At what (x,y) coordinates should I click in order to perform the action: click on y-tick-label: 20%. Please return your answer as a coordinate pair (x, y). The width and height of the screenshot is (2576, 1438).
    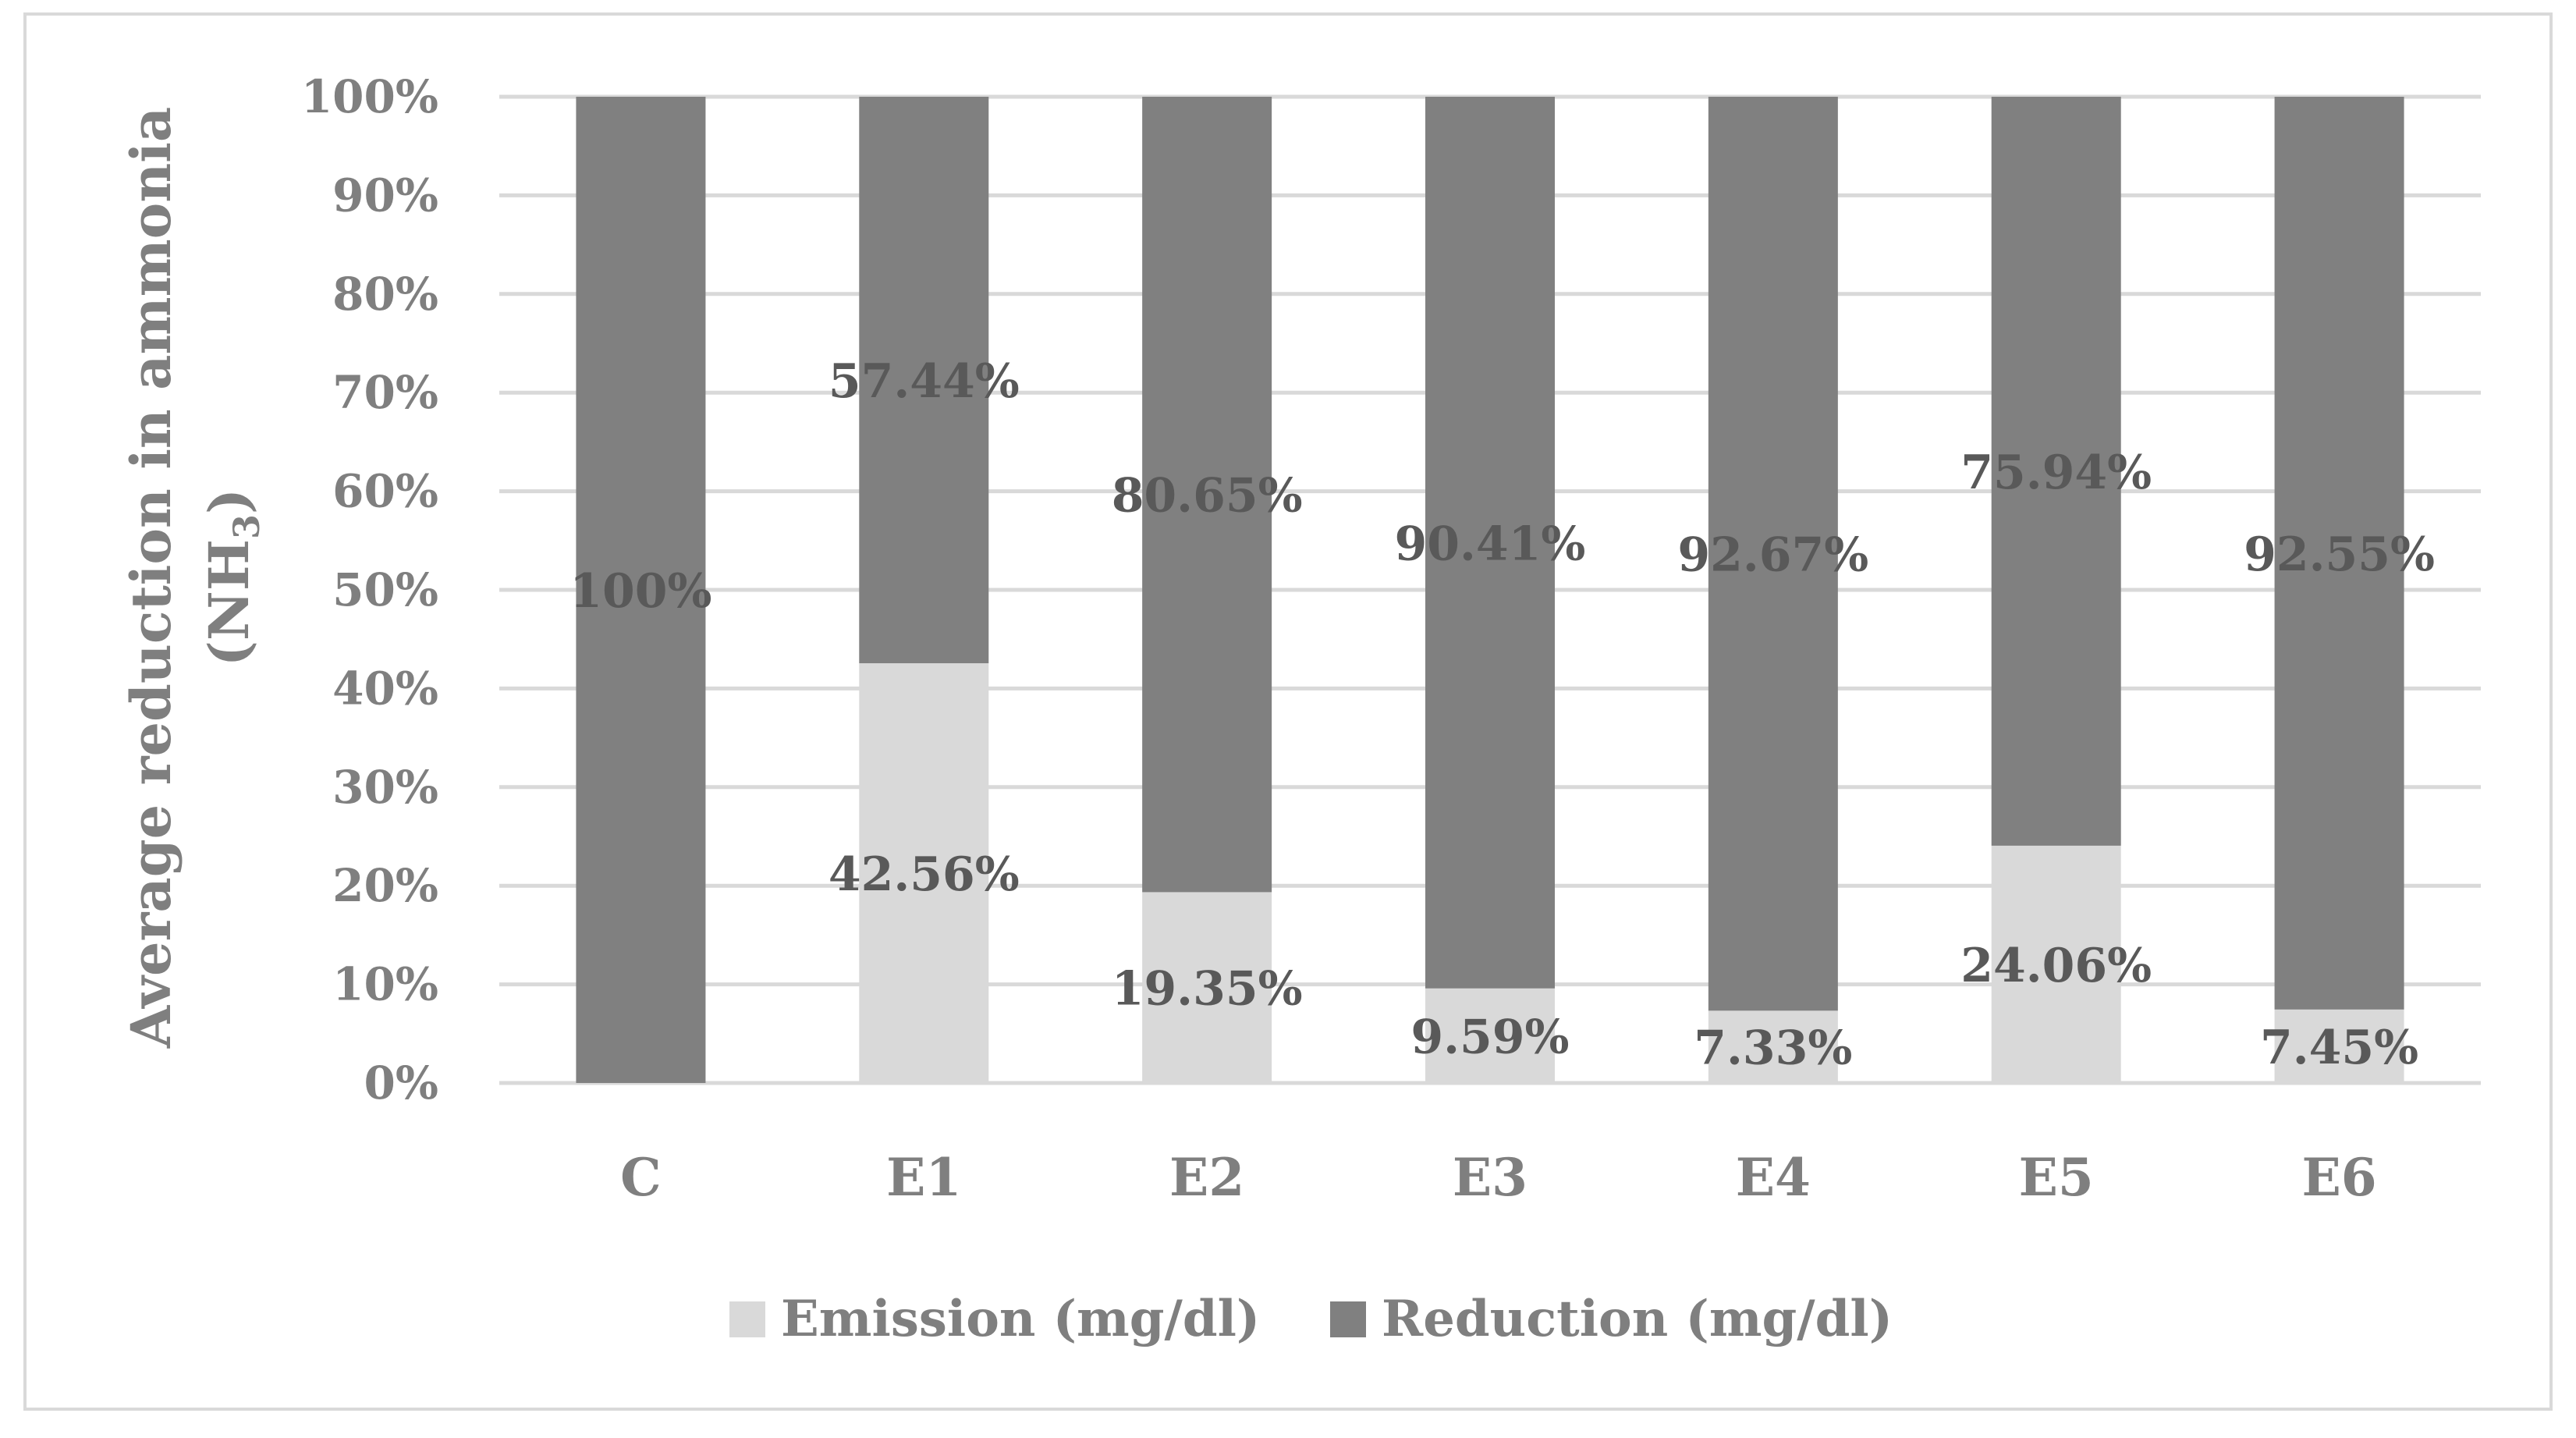
    Looking at the image, I should click on (385, 885).